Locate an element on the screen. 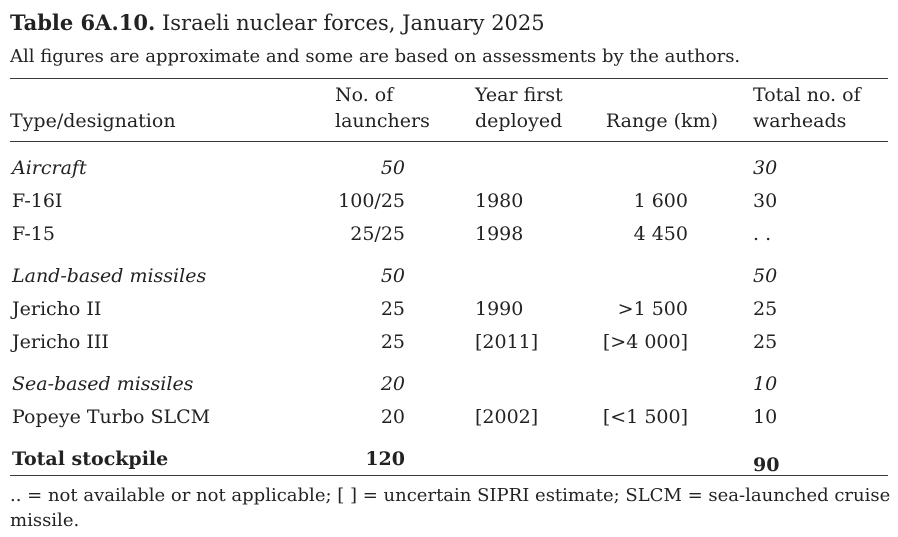 The image size is (898, 537). cell-launchers: 100/25 is located at coordinates (371, 200).